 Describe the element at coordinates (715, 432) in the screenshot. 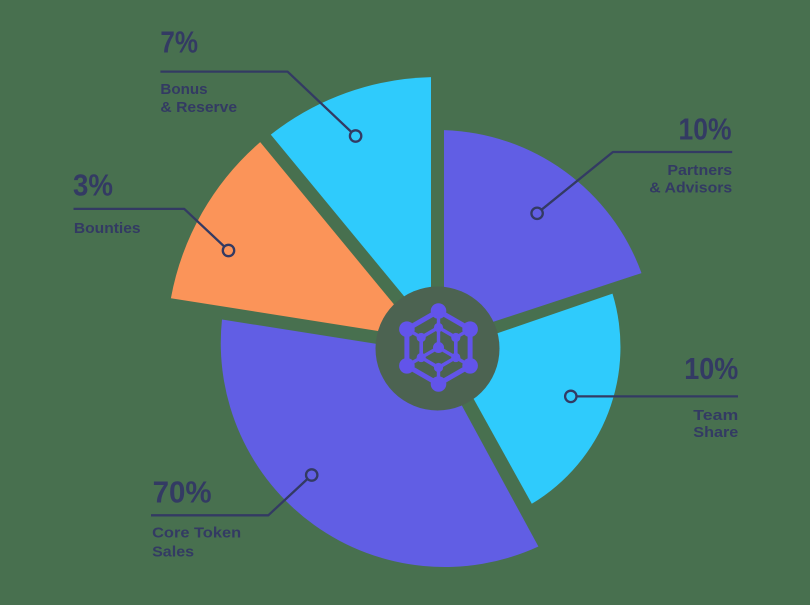

I see `svg-text: Share` at that location.